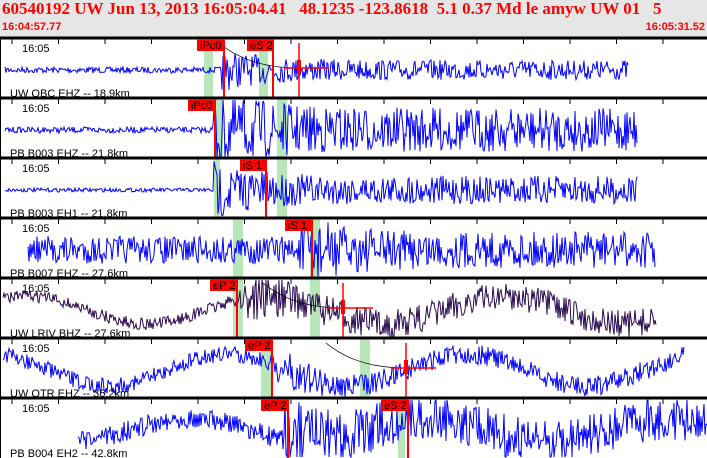 The height and width of the screenshot is (458, 707). What do you see at coordinates (68, 453) in the screenshot?
I see `station-label: PB B004 EH2 -- 42.8km` at bounding box center [68, 453].